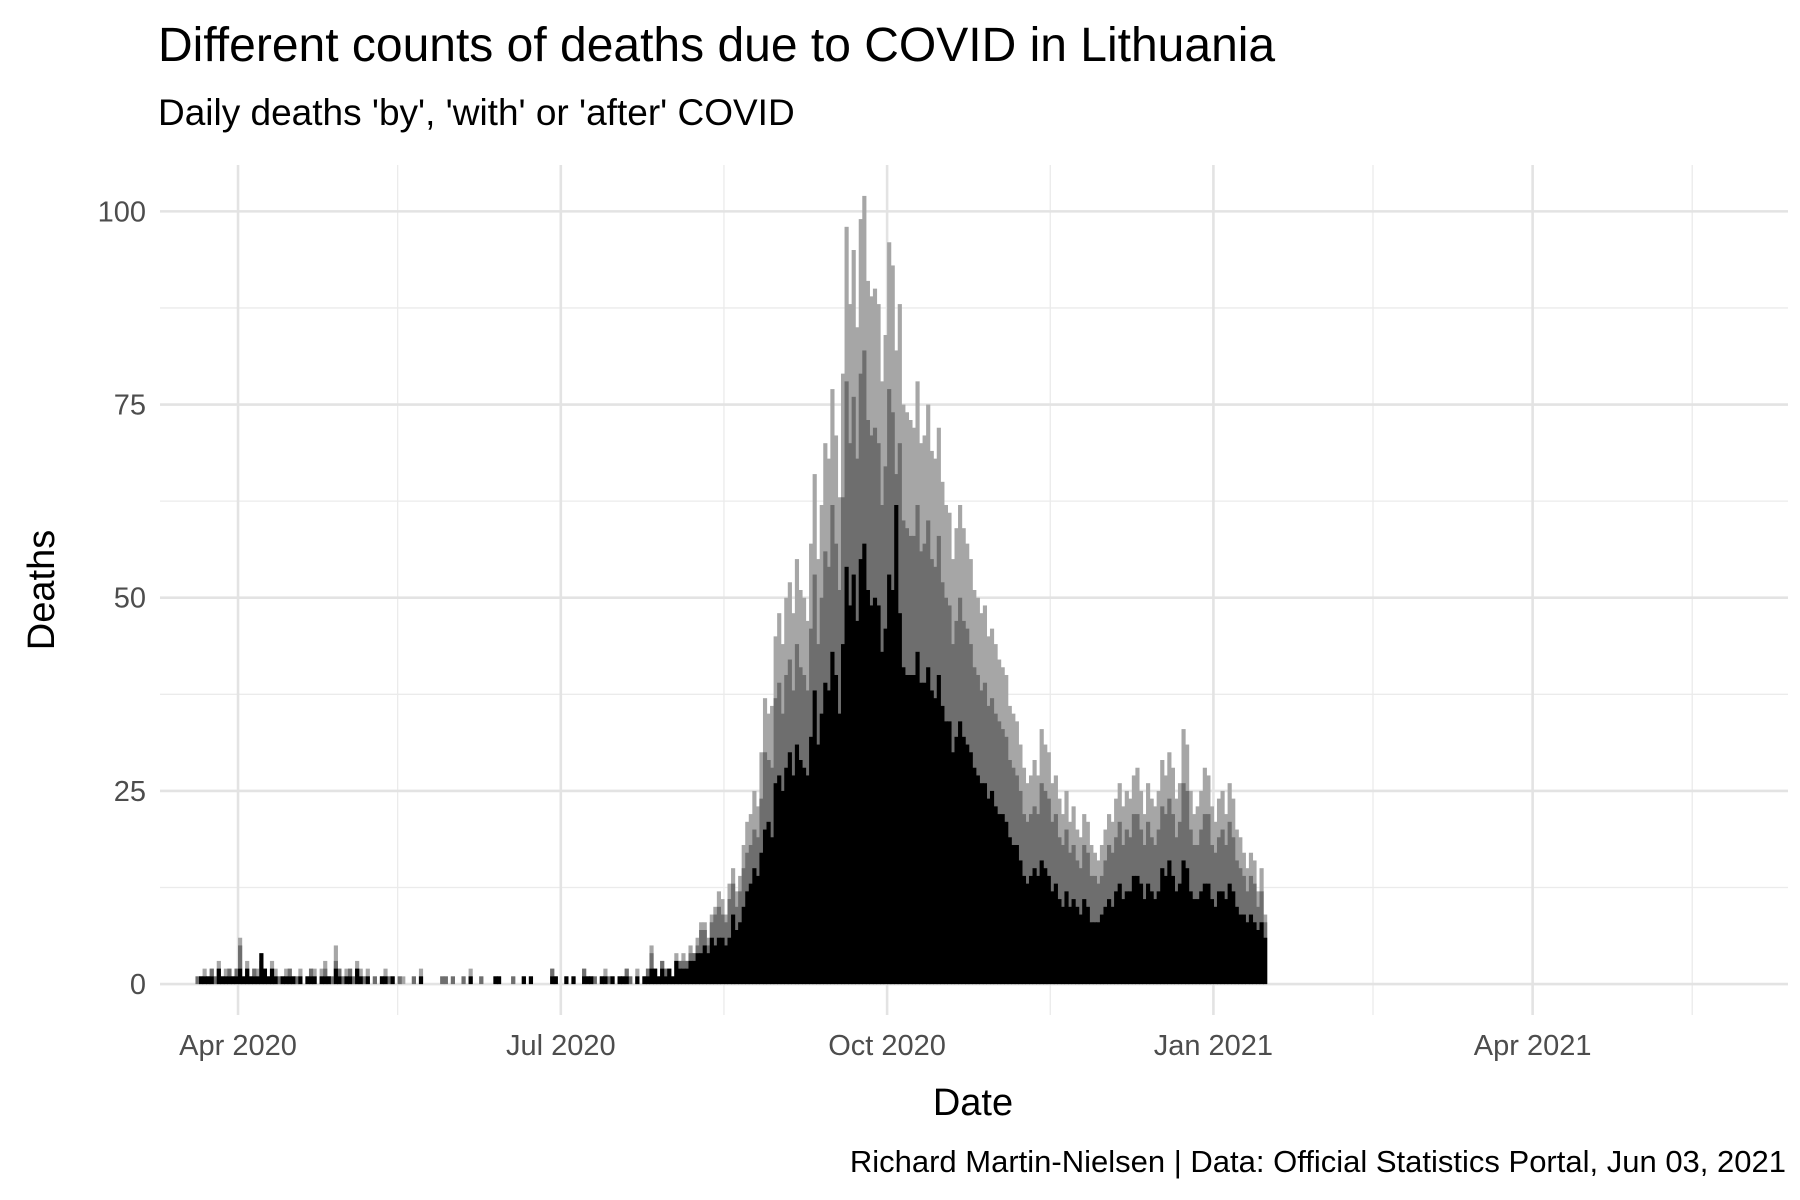 This screenshot has height=1200, width=1800. What do you see at coordinates (42, 590) in the screenshot?
I see `y-axis-title: Deaths` at bounding box center [42, 590].